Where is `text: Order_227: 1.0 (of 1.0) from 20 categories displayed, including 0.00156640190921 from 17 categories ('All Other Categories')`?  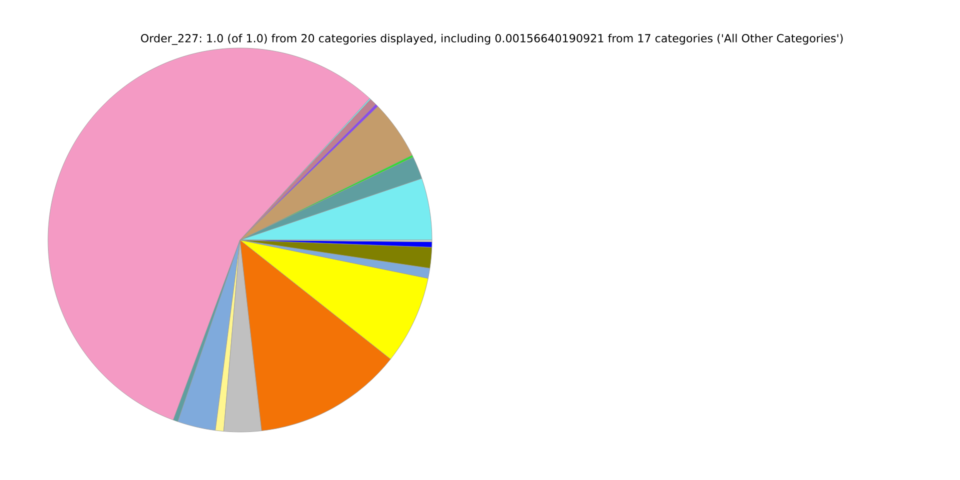
text: Order_227: 1.0 (of 1.0) from 20 categories displayed, including 0.00156640190921 from 17 categories ('All Other Categories') is located at coordinates (491, 39).